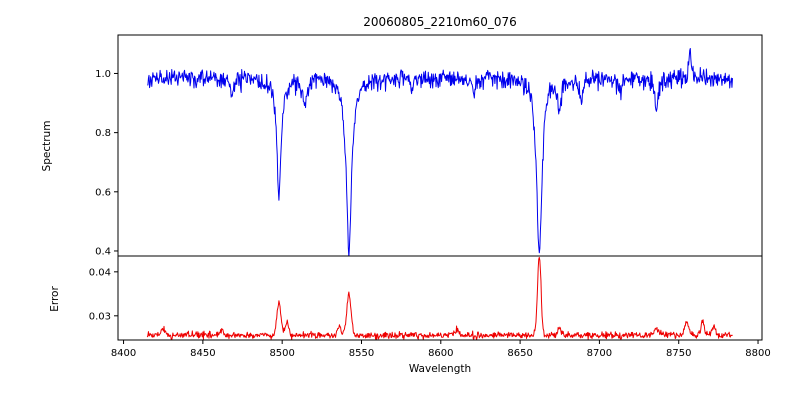 Image resolution: width=800 pixels, height=400 pixels. I want to click on x-tick-label: 8700, so click(599, 353).